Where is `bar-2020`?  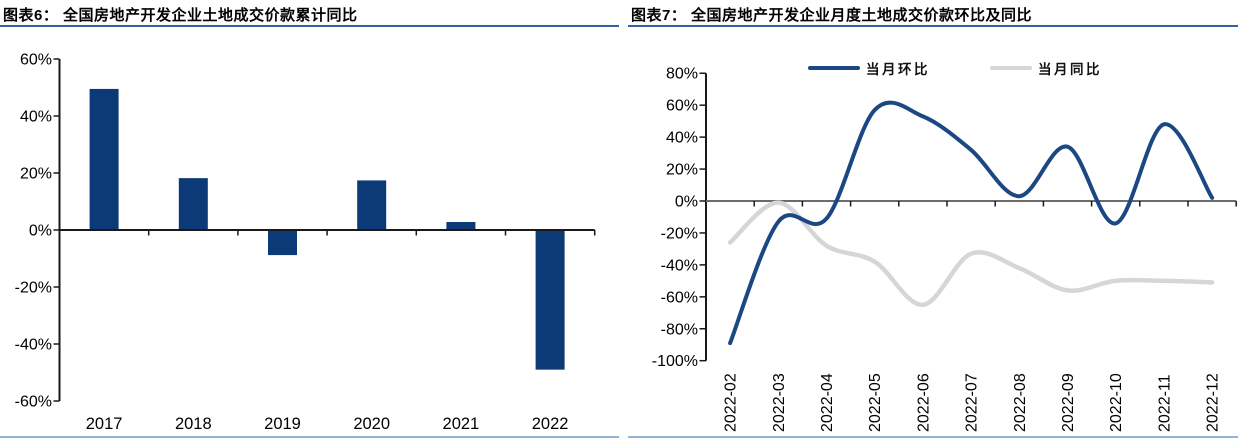 bar-2020 is located at coordinates (372, 205).